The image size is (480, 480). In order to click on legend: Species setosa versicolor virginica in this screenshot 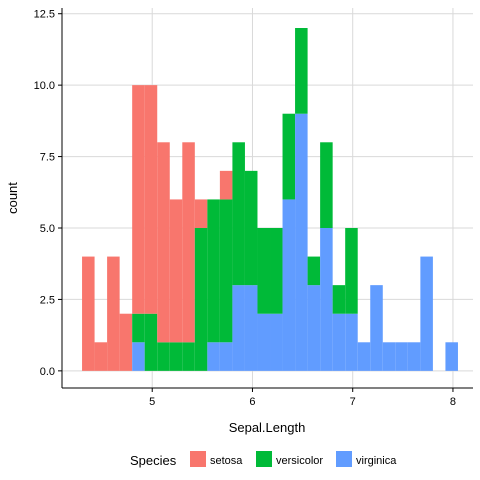, I will do `click(263, 459)`.